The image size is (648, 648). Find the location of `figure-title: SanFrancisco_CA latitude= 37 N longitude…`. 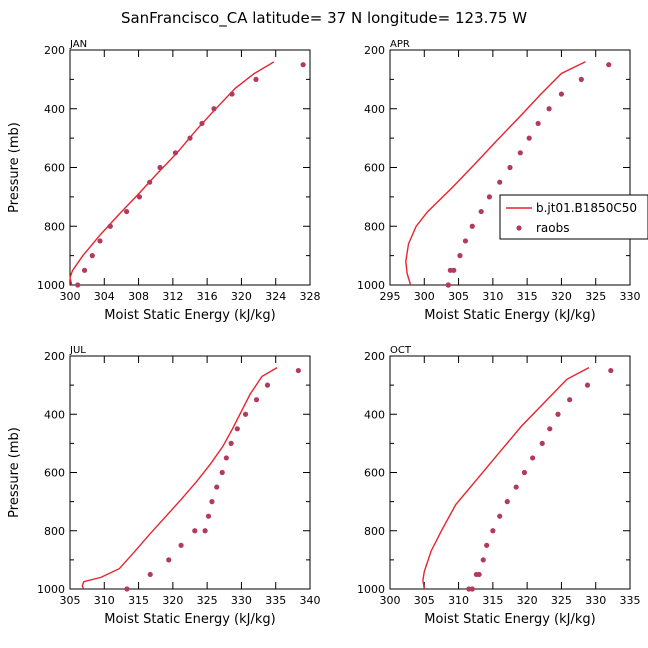

figure-title: SanFrancisco_CA latitude= 37 N longitude… is located at coordinates (324, 18).